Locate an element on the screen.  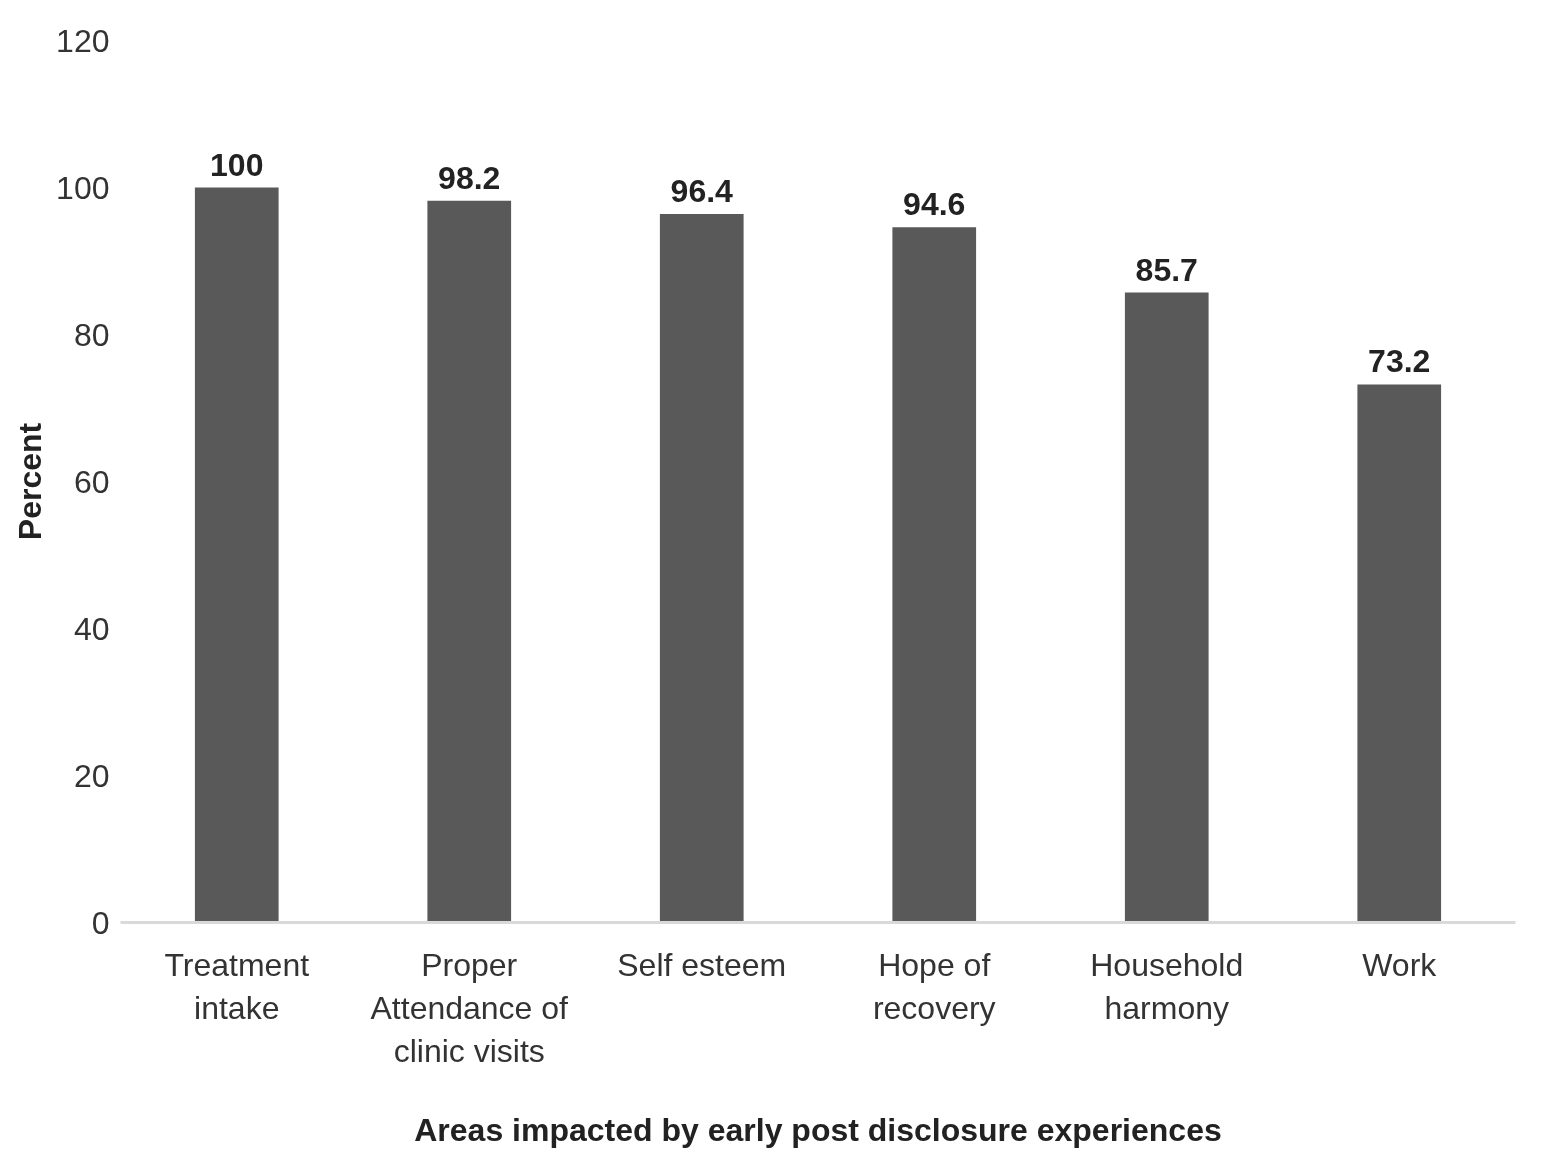
y-tick-label: 120 is located at coordinates (83, 40).